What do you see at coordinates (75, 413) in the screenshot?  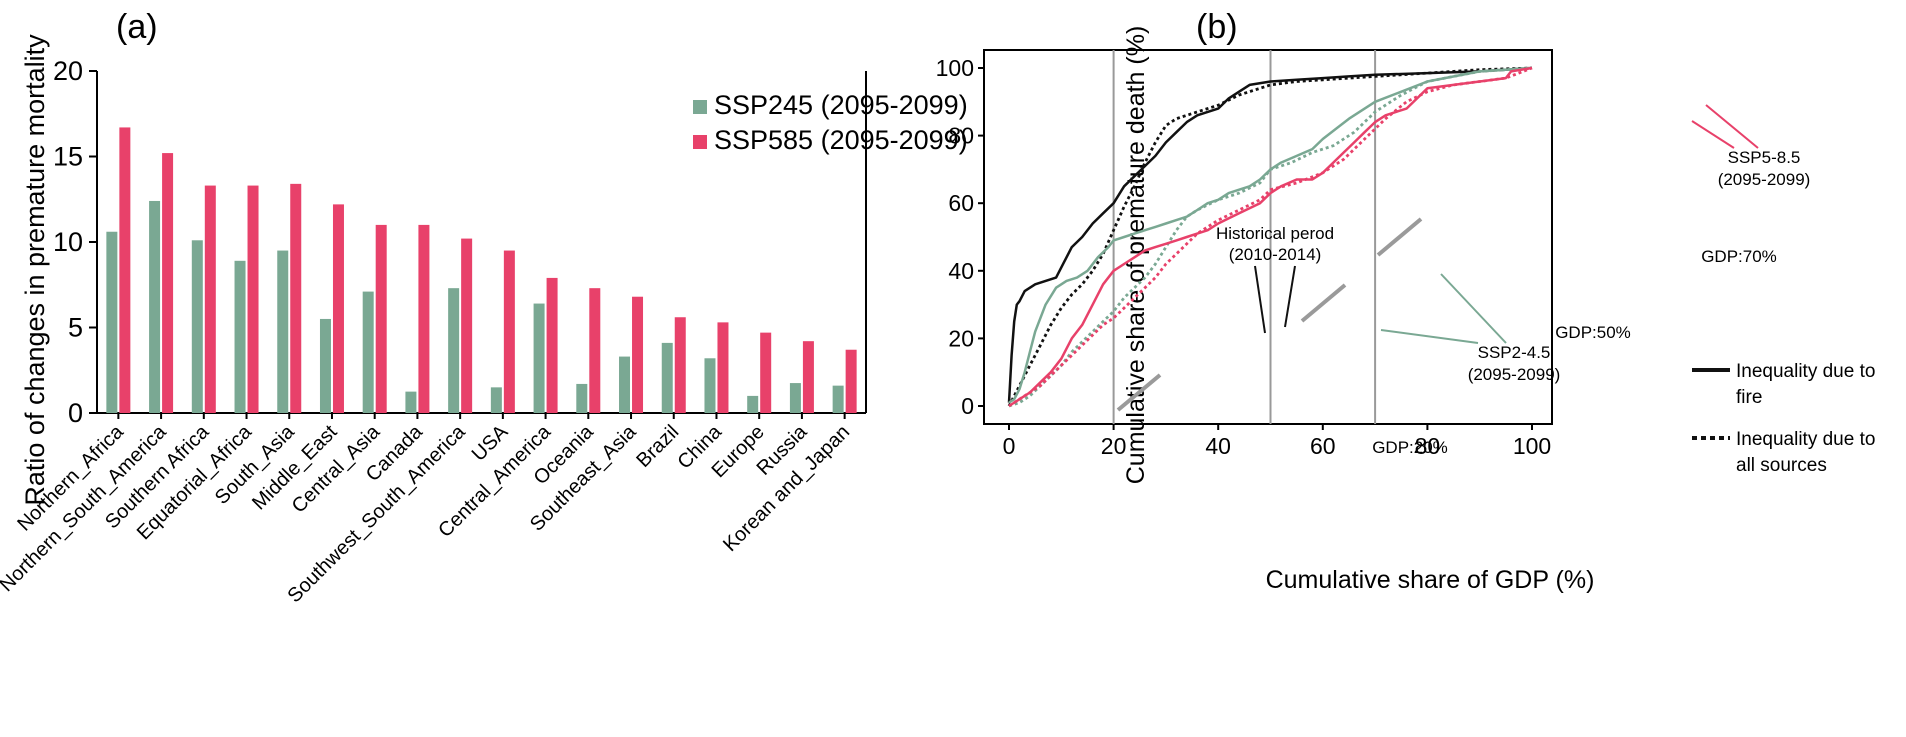 I see `panel-a-y-tick-label: 0` at bounding box center [75, 413].